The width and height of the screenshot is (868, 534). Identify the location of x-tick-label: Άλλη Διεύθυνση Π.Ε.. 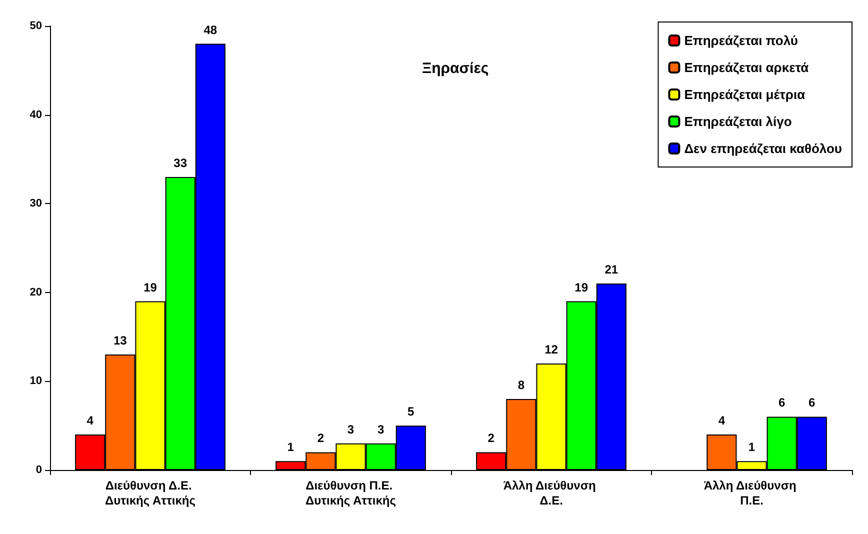
(752, 493).